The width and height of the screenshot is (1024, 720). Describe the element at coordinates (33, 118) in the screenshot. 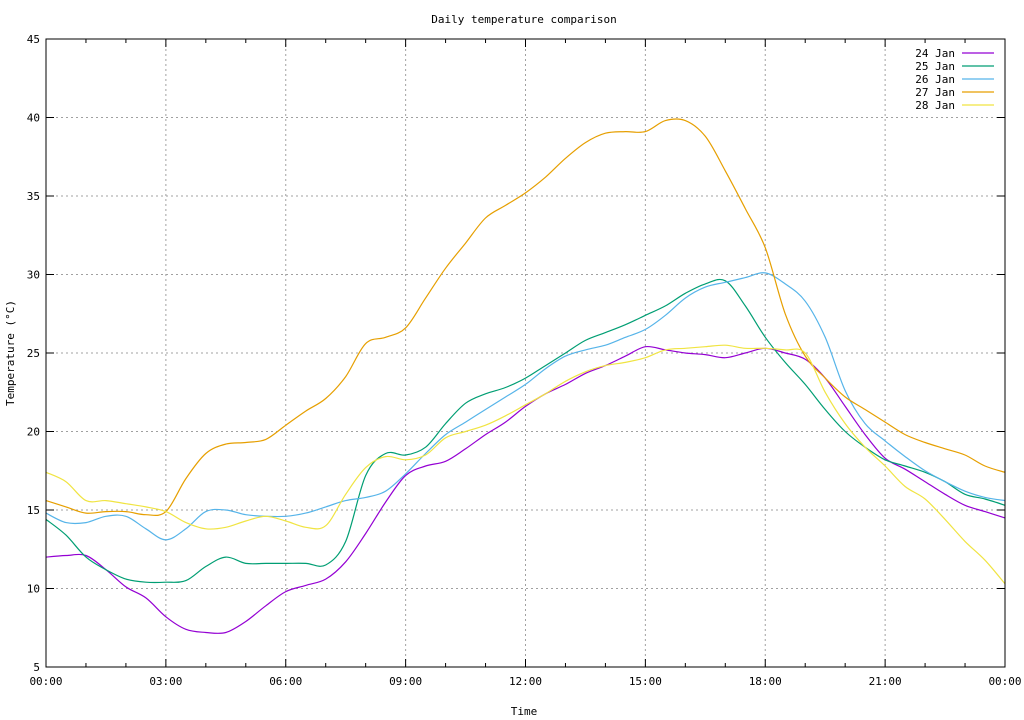

I see `y-tick-label: 40` at that location.